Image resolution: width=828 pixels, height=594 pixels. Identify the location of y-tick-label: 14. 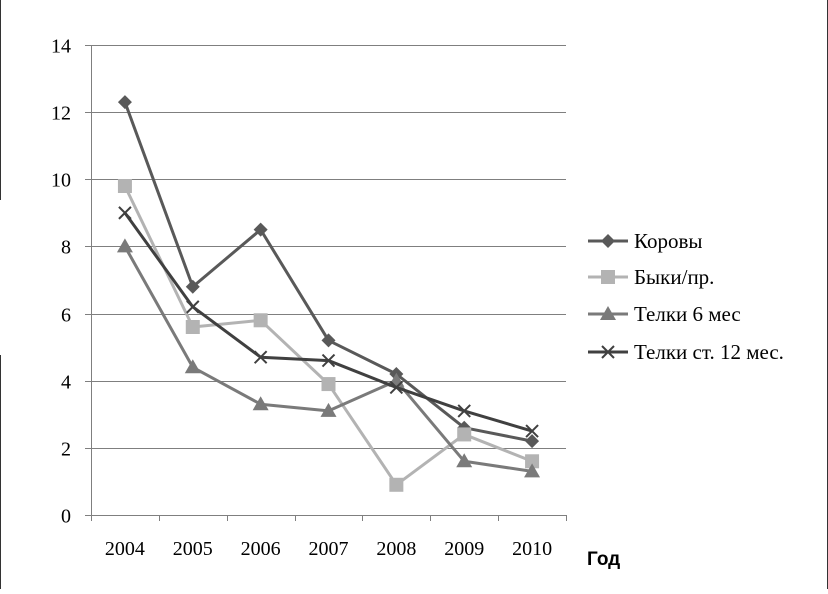
(61, 47).